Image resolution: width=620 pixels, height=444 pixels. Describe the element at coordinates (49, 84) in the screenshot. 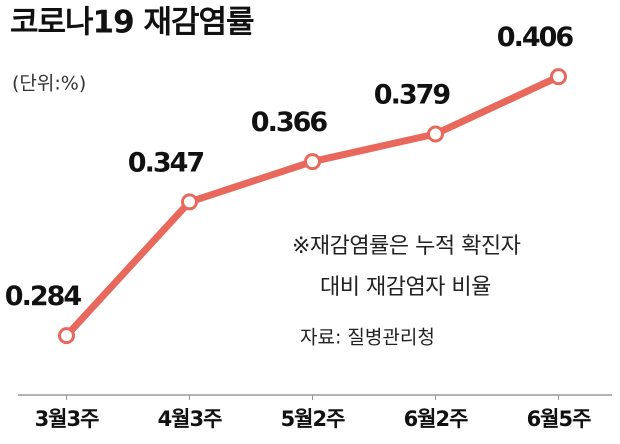

I see `unit-label: (단위:%)` at that location.